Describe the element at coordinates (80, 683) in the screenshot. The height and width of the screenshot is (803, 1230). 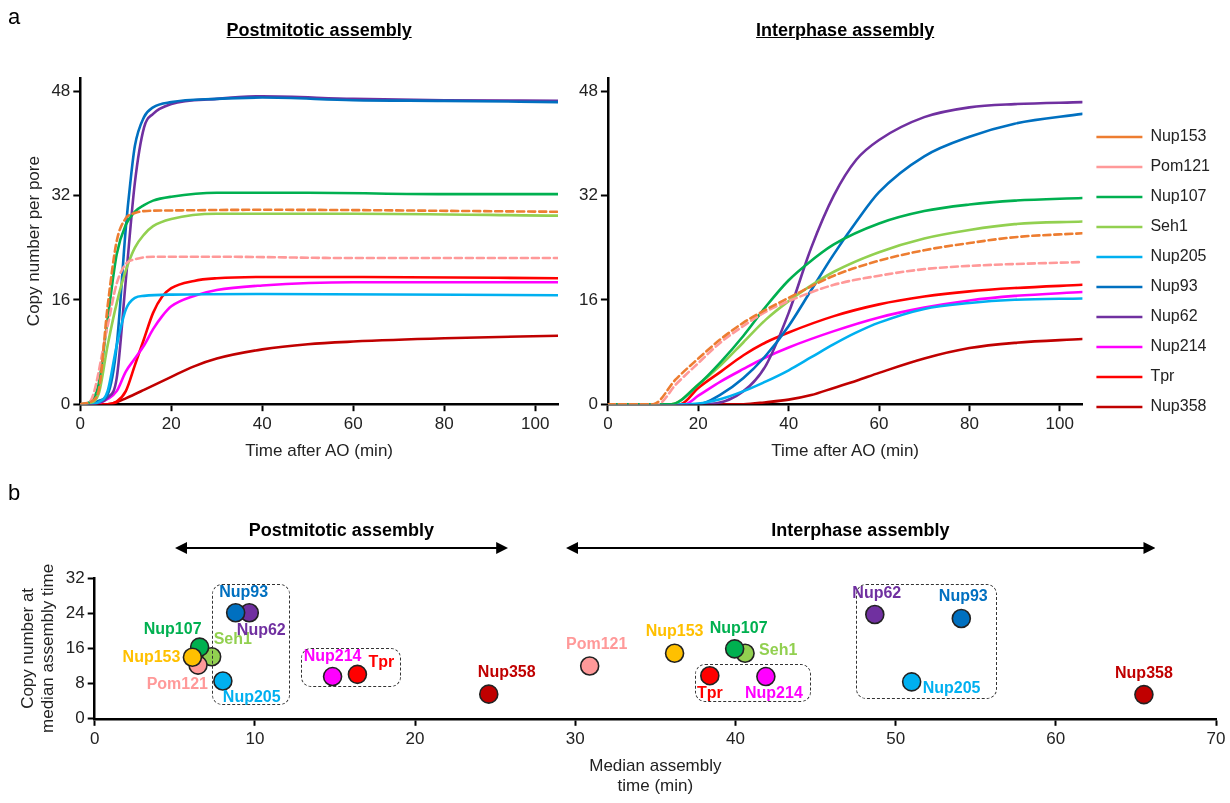
I see `y-tick-label: 8` at that location.